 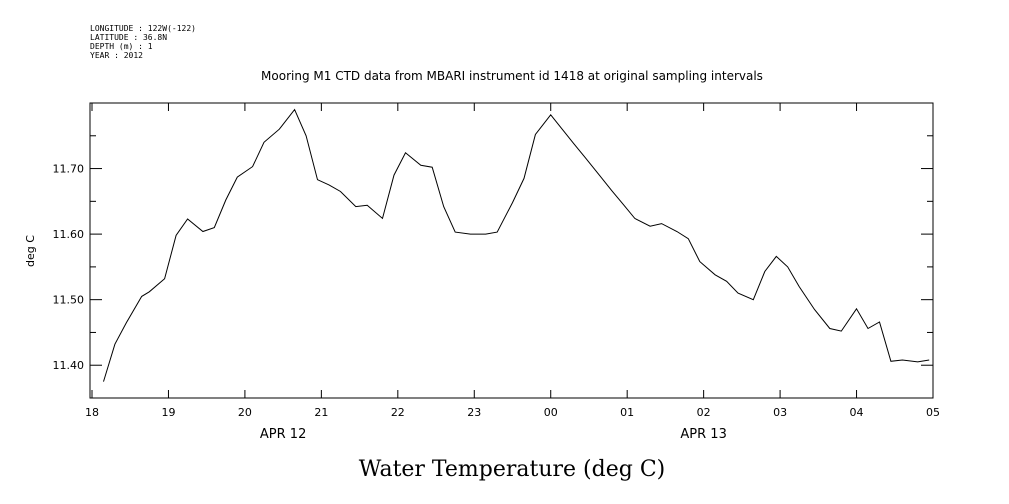 What do you see at coordinates (398, 412) in the screenshot?
I see `x-tick-label: 22` at bounding box center [398, 412].